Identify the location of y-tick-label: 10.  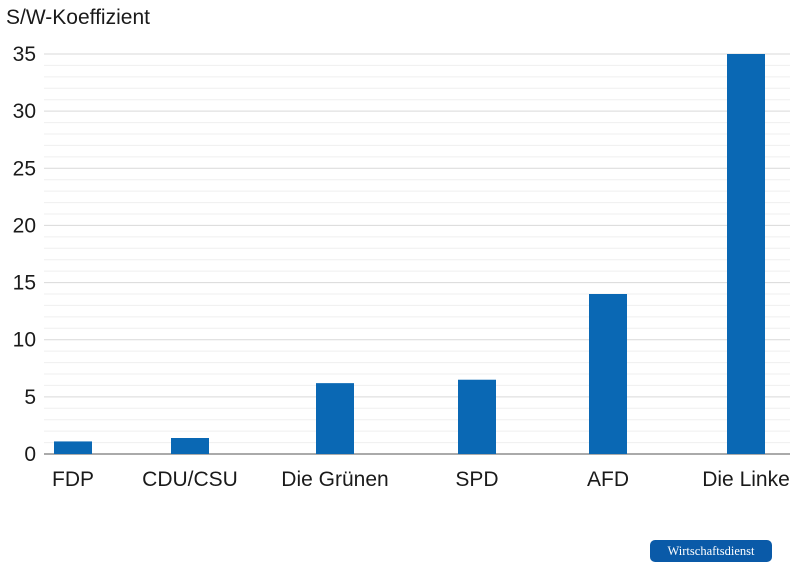
(24, 340).